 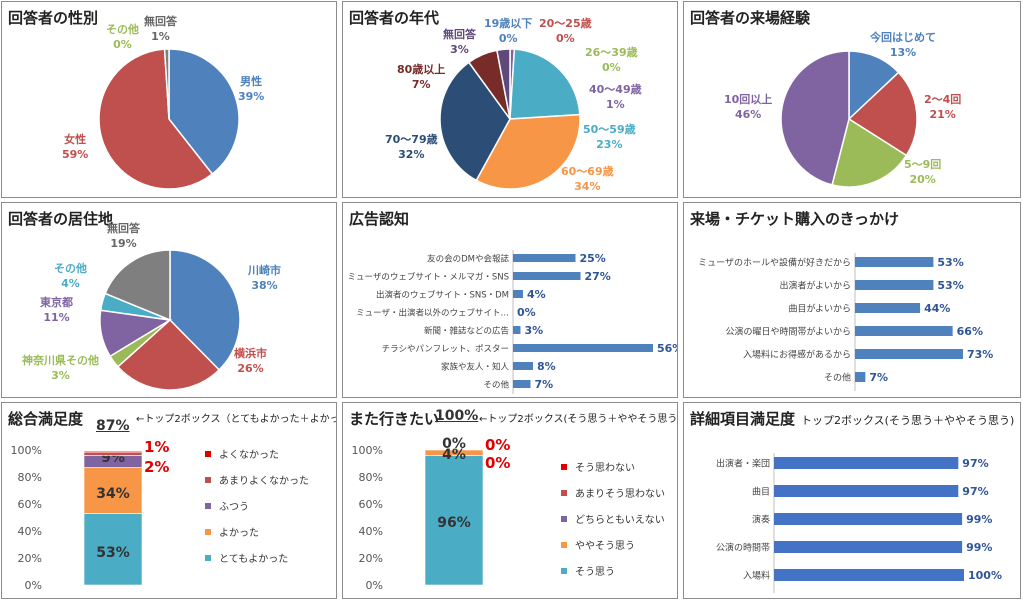 What do you see at coordinates (605, 546) in the screenshot?
I see `legend-label: ややそう思う` at bounding box center [605, 546].